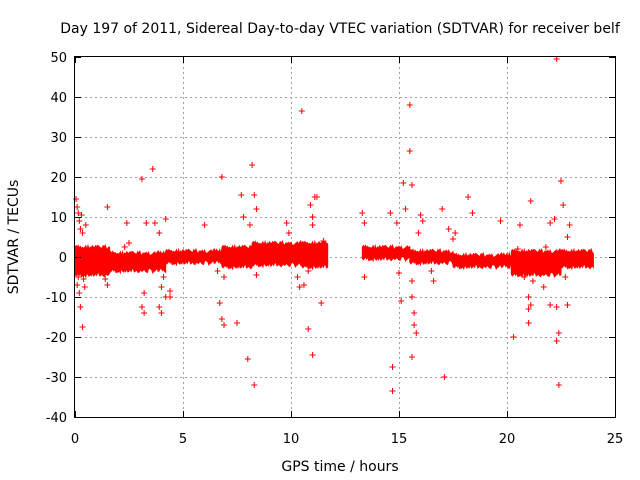  Describe the element at coordinates (56, 298) in the screenshot. I see `y-tick-label: -10` at that location.